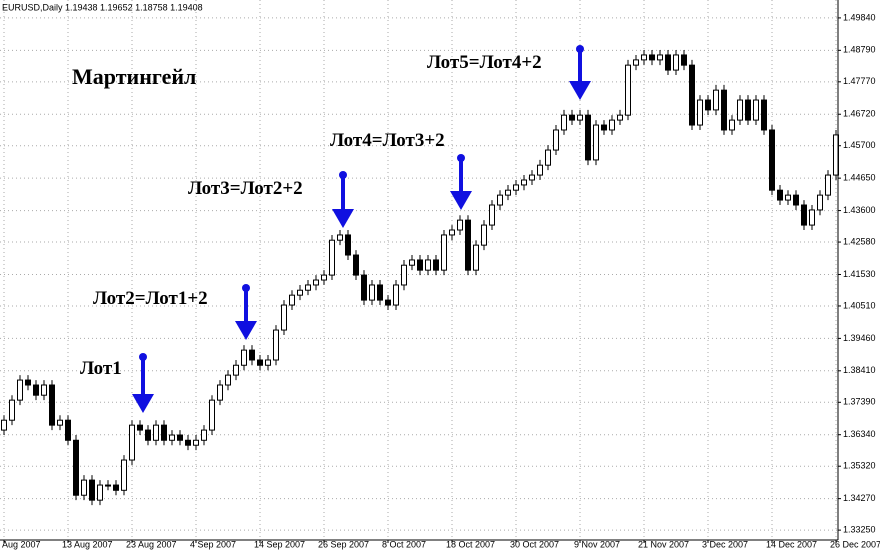 This screenshot has height=550, width=880. I want to click on y-tick-label: 1.49840, so click(859, 17).